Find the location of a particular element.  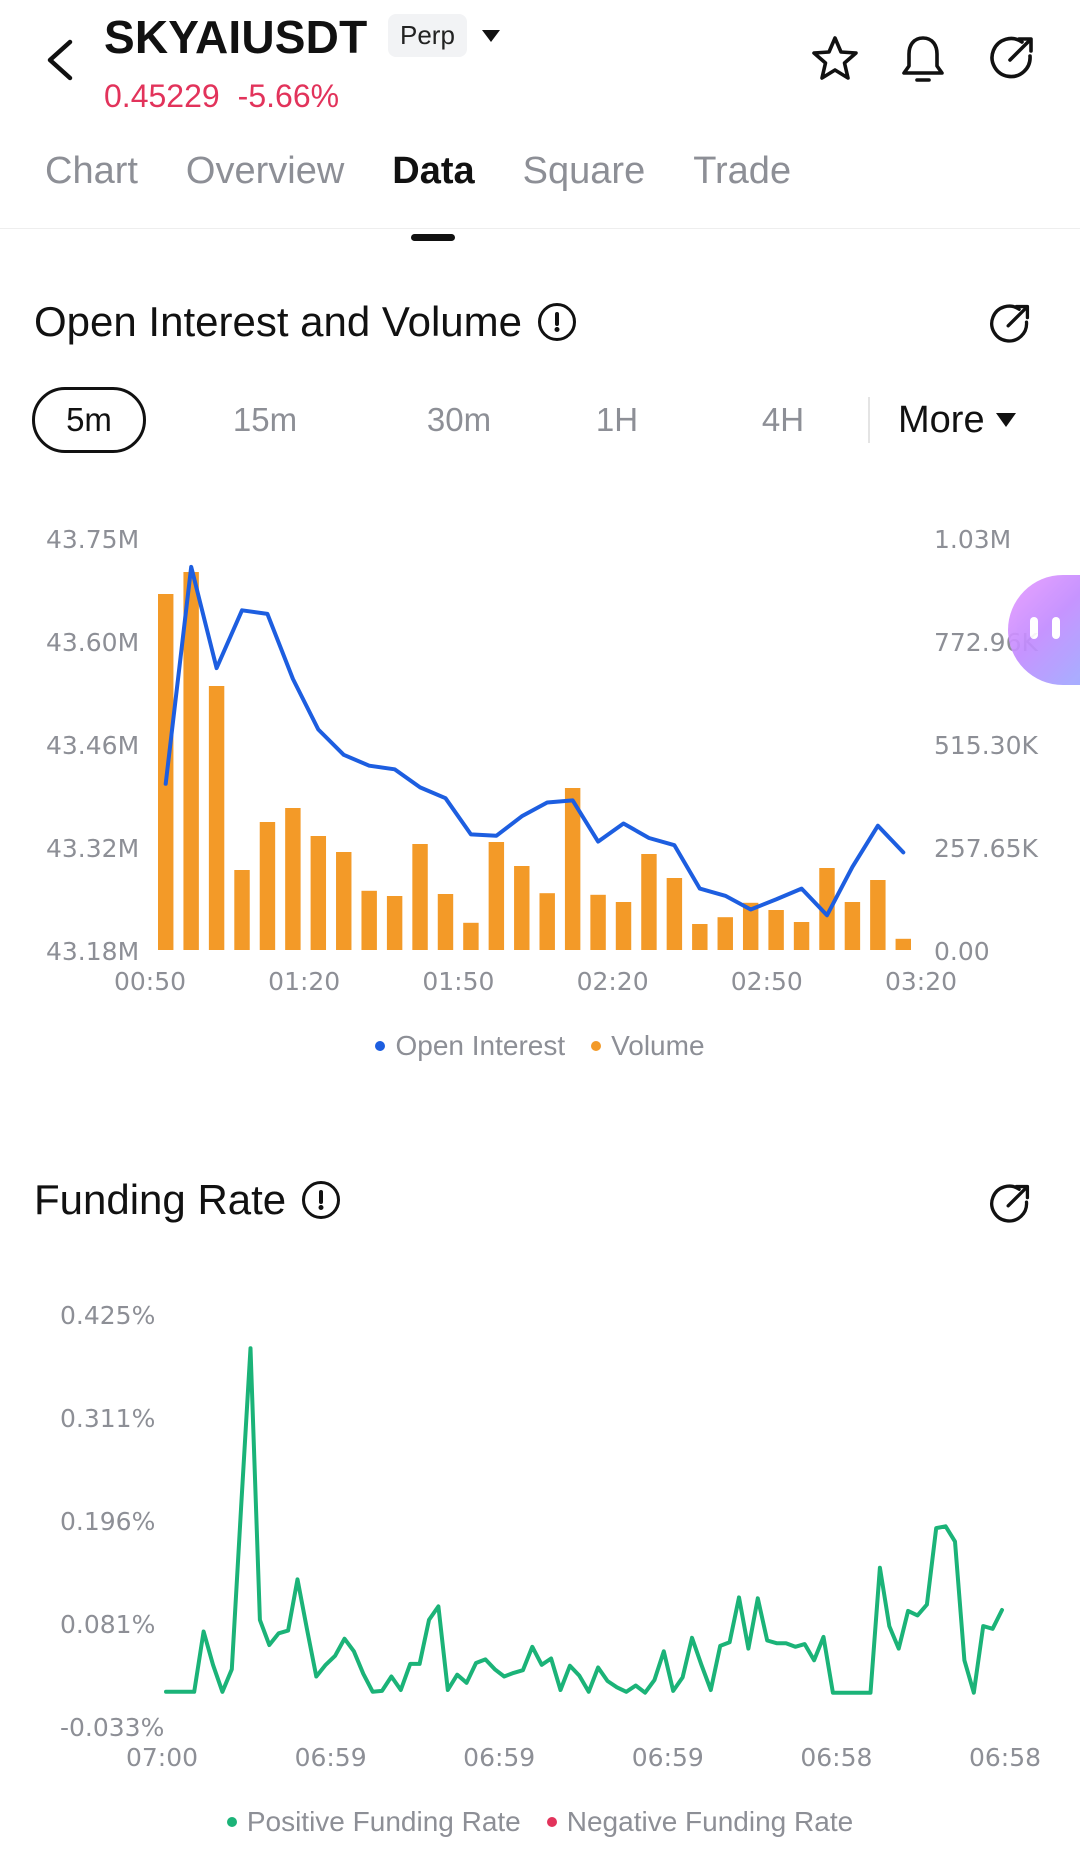

interval-30m: 30m is located at coordinates (459, 419).